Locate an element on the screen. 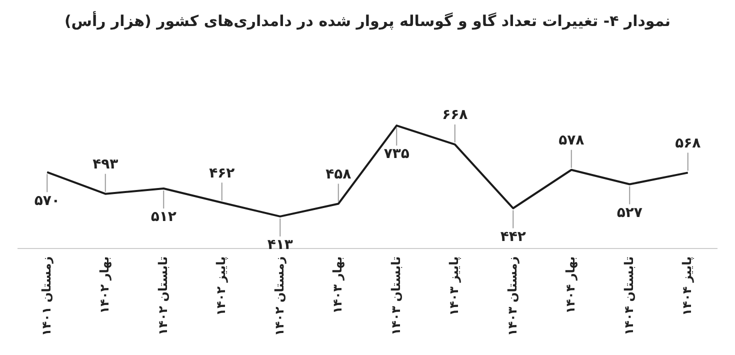  x-tick-label: پاییز ۱۴۰۳ is located at coordinates (454, 286).